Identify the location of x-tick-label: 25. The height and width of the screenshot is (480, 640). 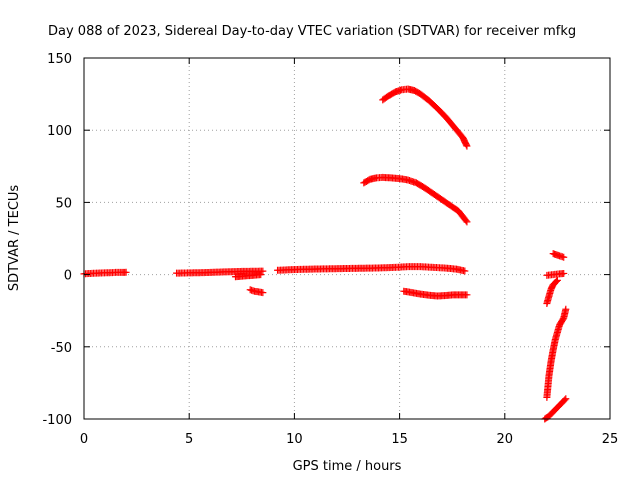
(610, 439).